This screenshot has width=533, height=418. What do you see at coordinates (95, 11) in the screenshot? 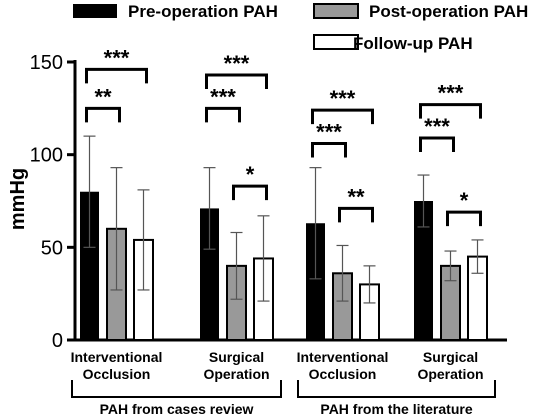
I see `legend-swatch-pre-operation` at bounding box center [95, 11].